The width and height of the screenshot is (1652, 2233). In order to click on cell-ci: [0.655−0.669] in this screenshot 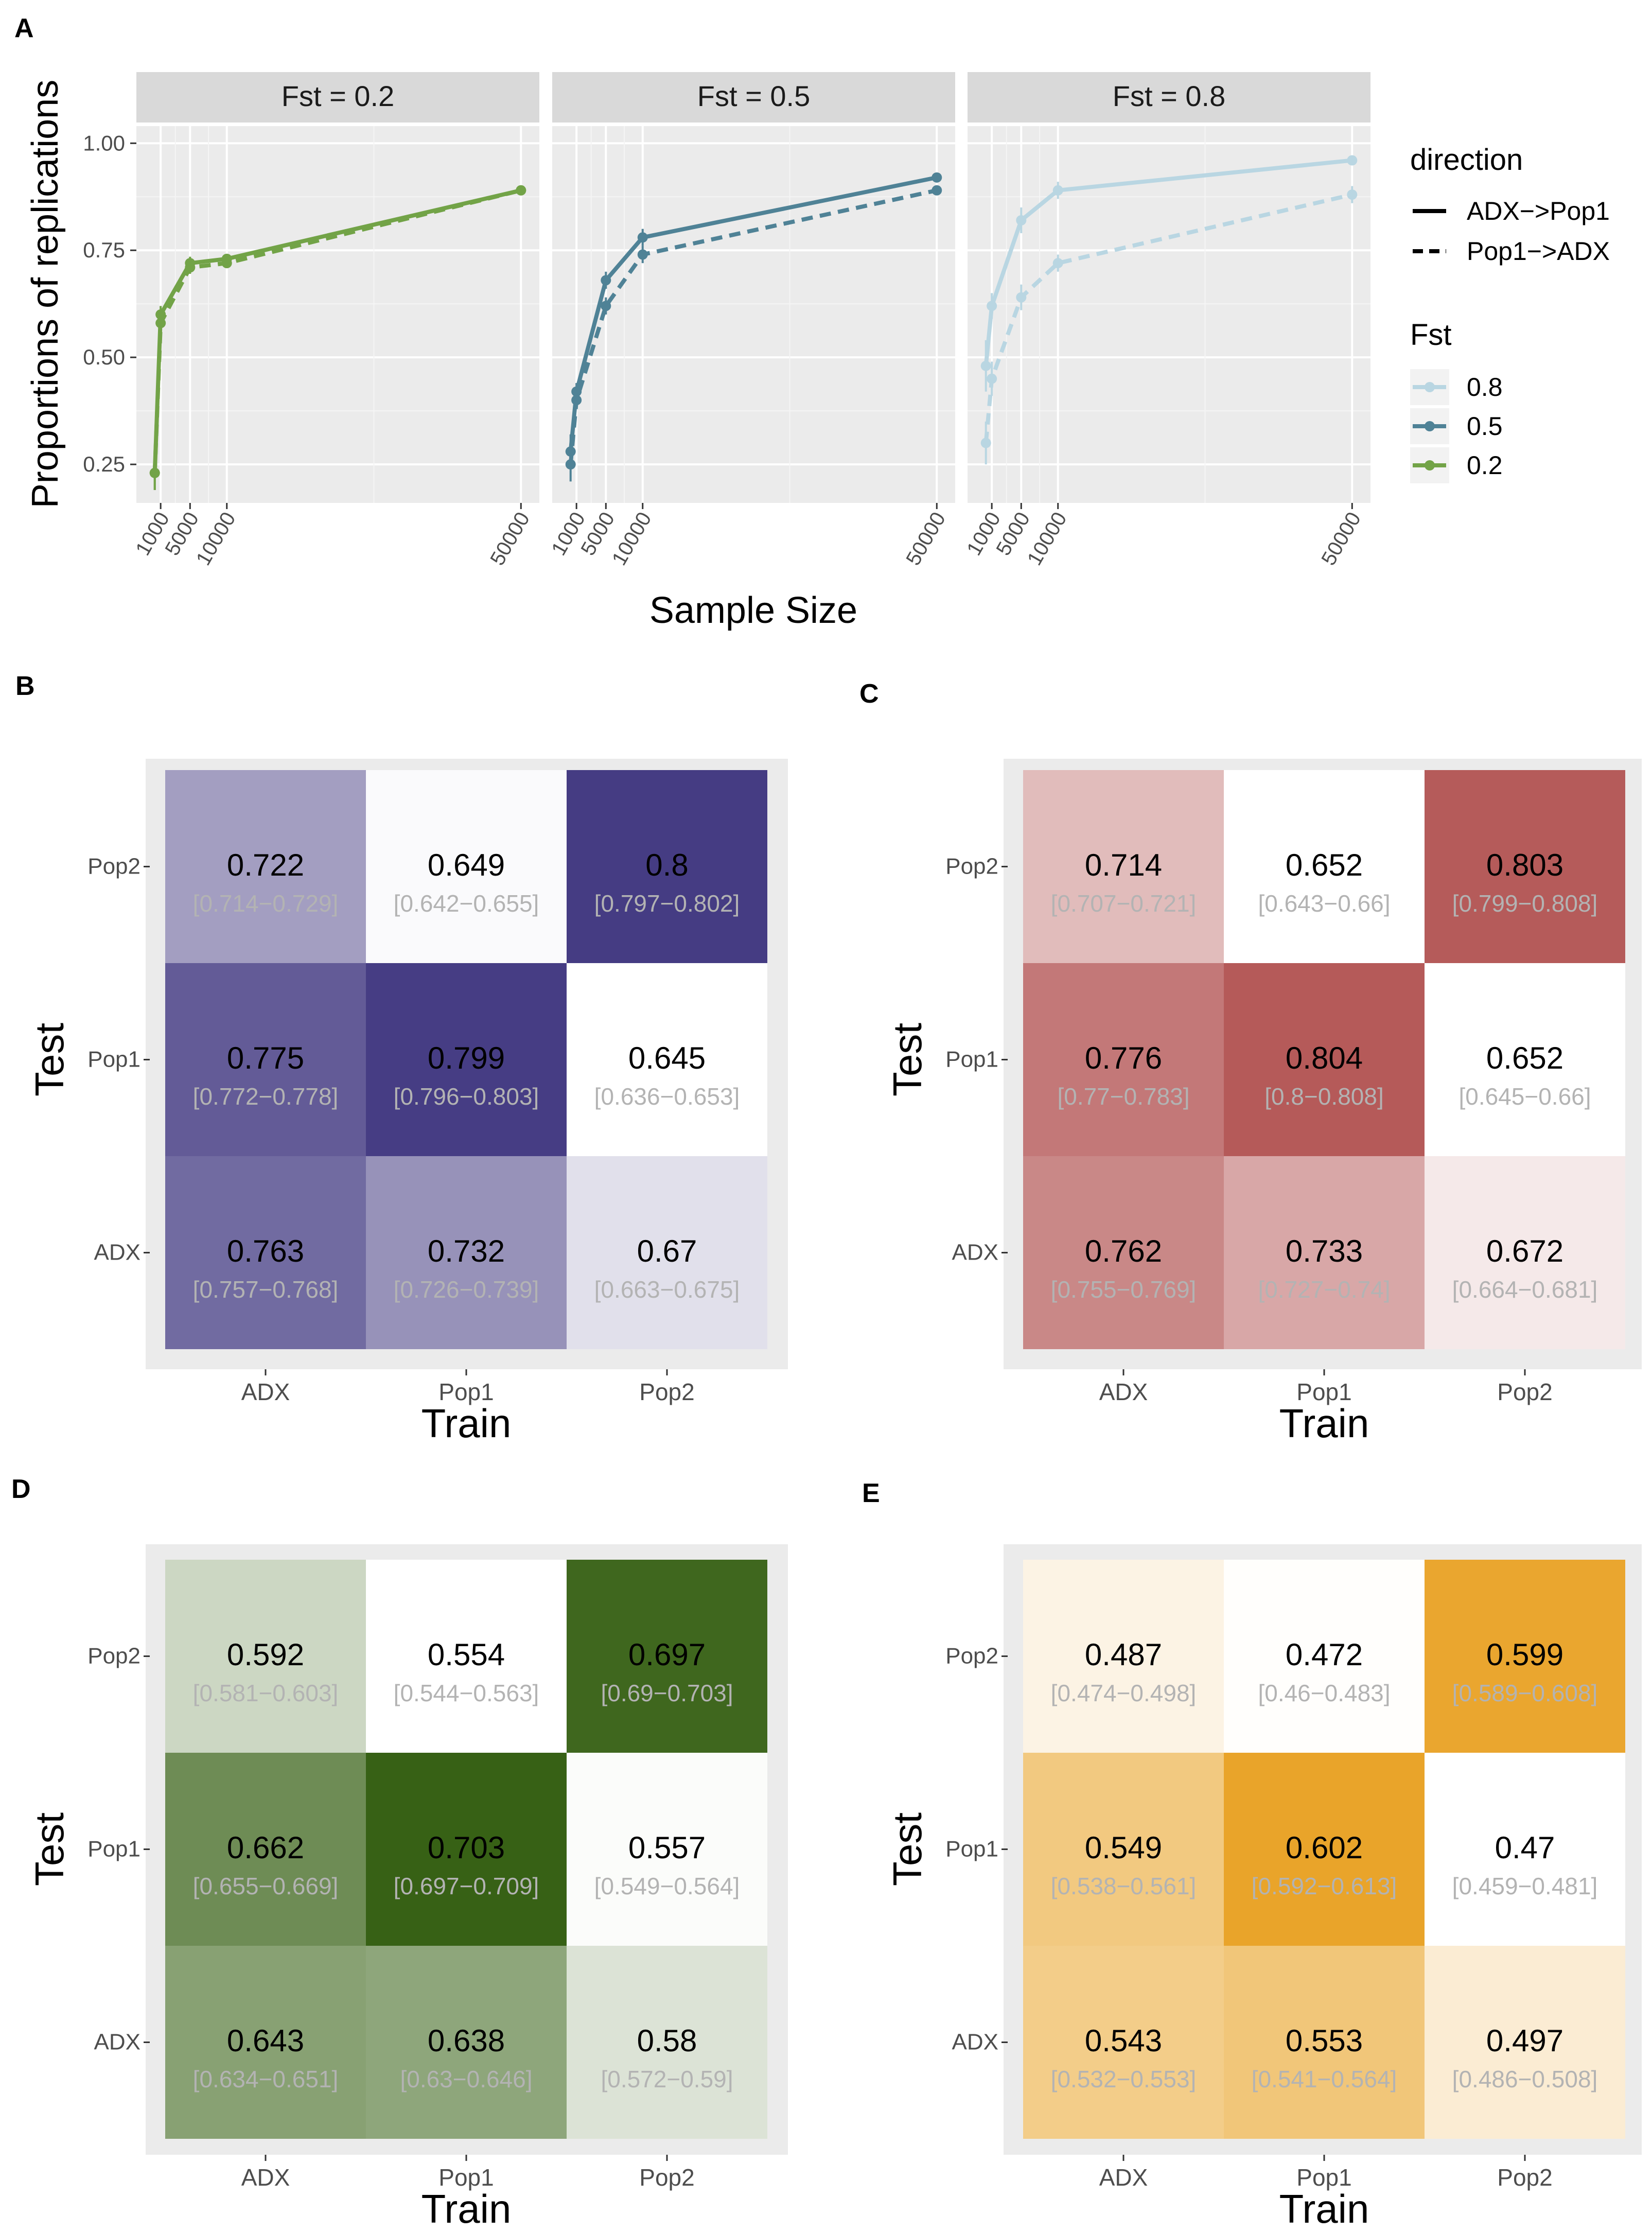, I will do `click(266, 1886)`.